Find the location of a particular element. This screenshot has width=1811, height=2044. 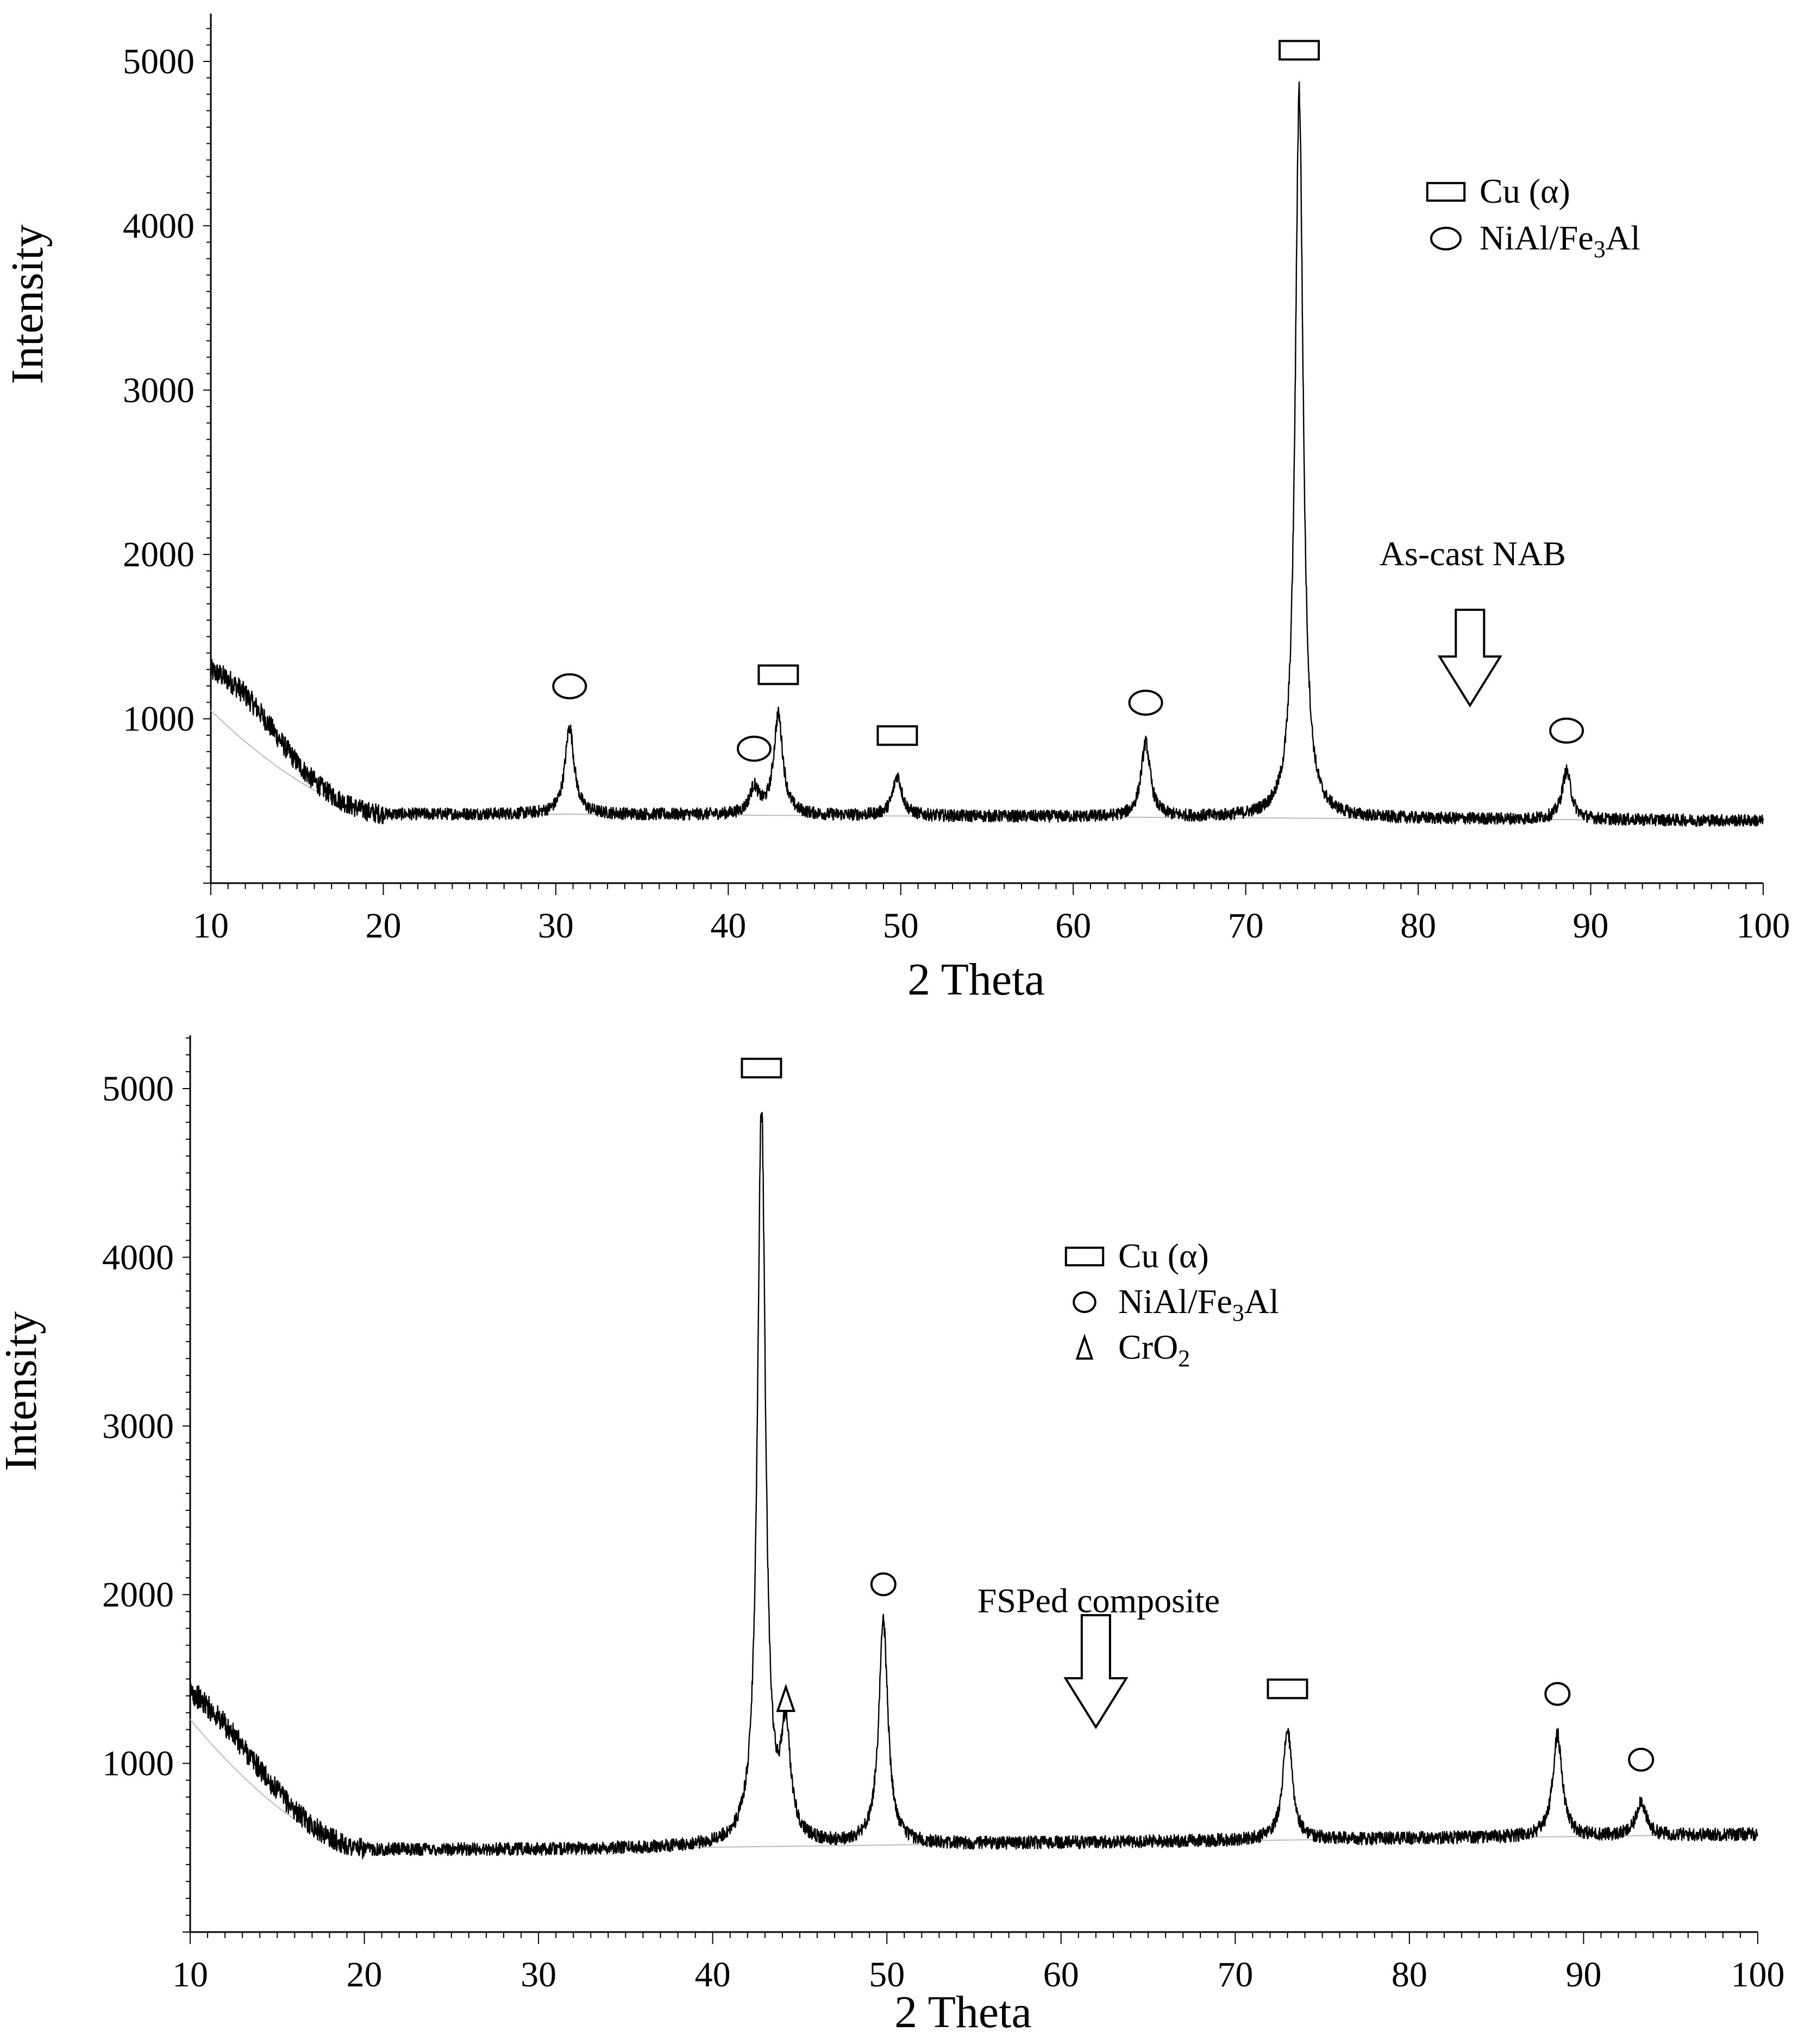

peak-marker-triangle is located at coordinates (786, 1697).